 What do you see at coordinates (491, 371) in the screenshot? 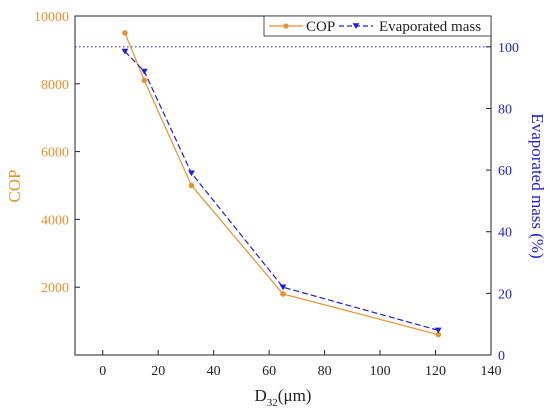
I see `bottom-tick-label: 140` at bounding box center [491, 371].